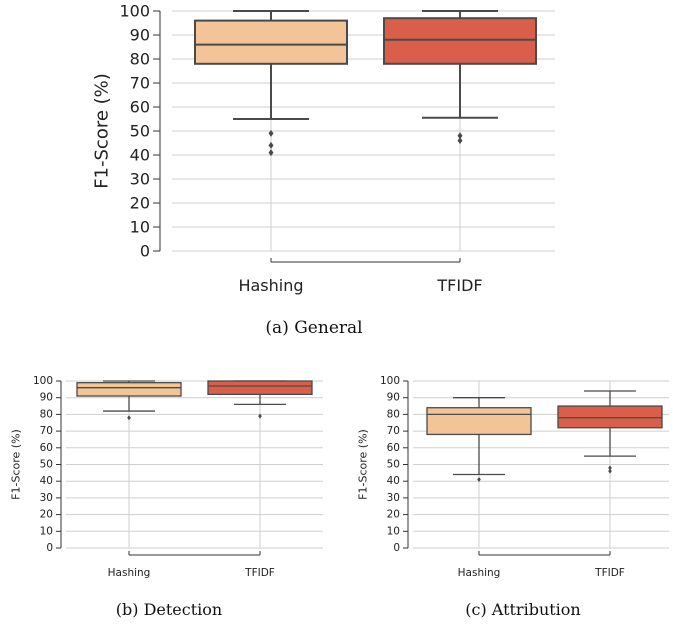 The image size is (673, 626). What do you see at coordinates (522, 609) in the screenshot?
I see `subfigure-caption: (c) Attribution` at bounding box center [522, 609].